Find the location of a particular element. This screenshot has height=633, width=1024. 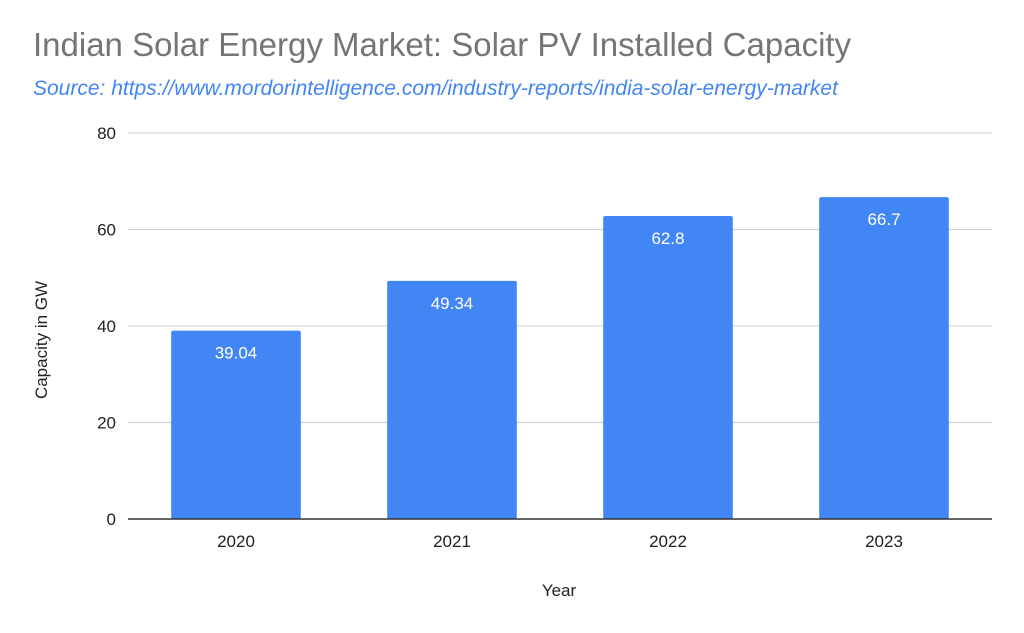

x-tick-label: 2021 is located at coordinates (452, 541).